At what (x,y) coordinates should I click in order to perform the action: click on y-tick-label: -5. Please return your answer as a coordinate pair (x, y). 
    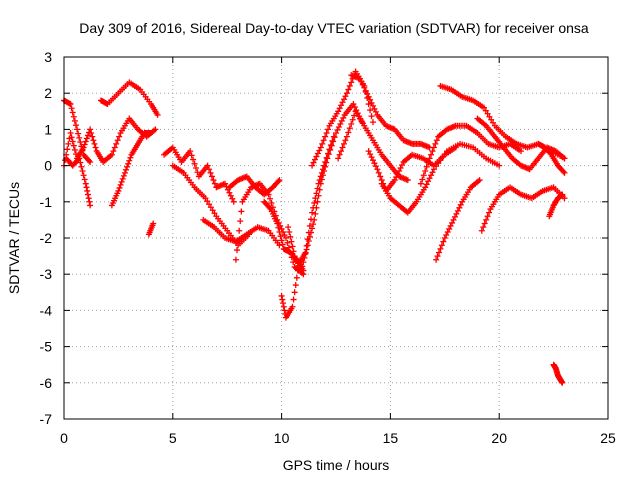
    Looking at the image, I should click on (46, 347).